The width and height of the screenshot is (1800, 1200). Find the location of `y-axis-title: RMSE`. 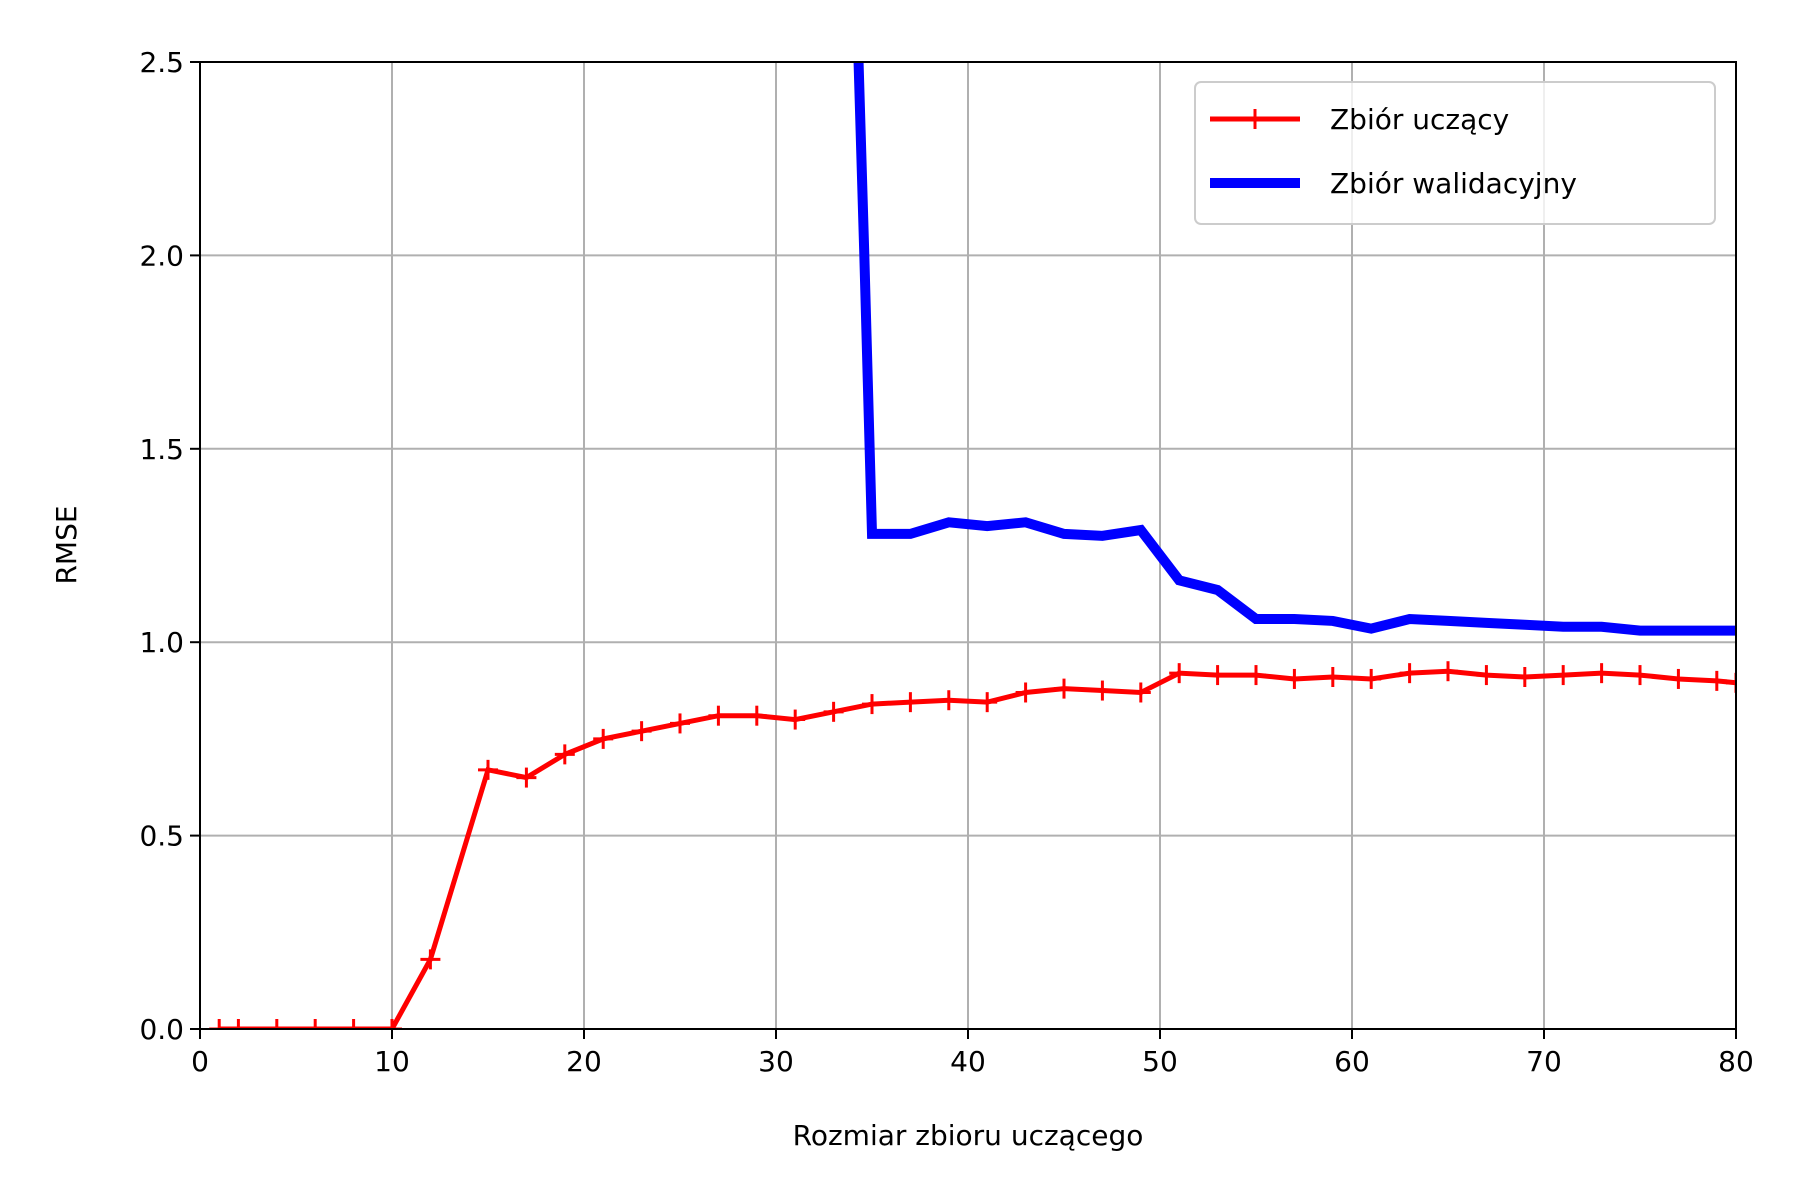

y-axis-title: RMSE is located at coordinates (66, 544).